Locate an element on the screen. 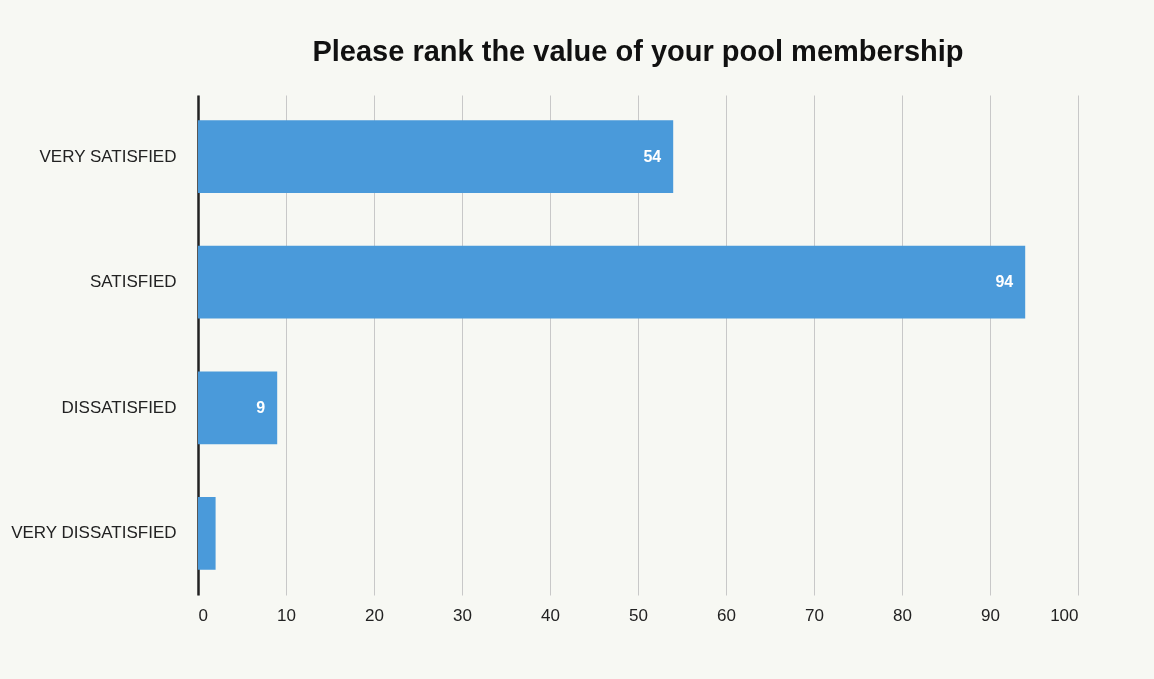 This screenshot has width=1154, height=679. chart-title: Please rank the value of your pool membership is located at coordinates (638, 51).